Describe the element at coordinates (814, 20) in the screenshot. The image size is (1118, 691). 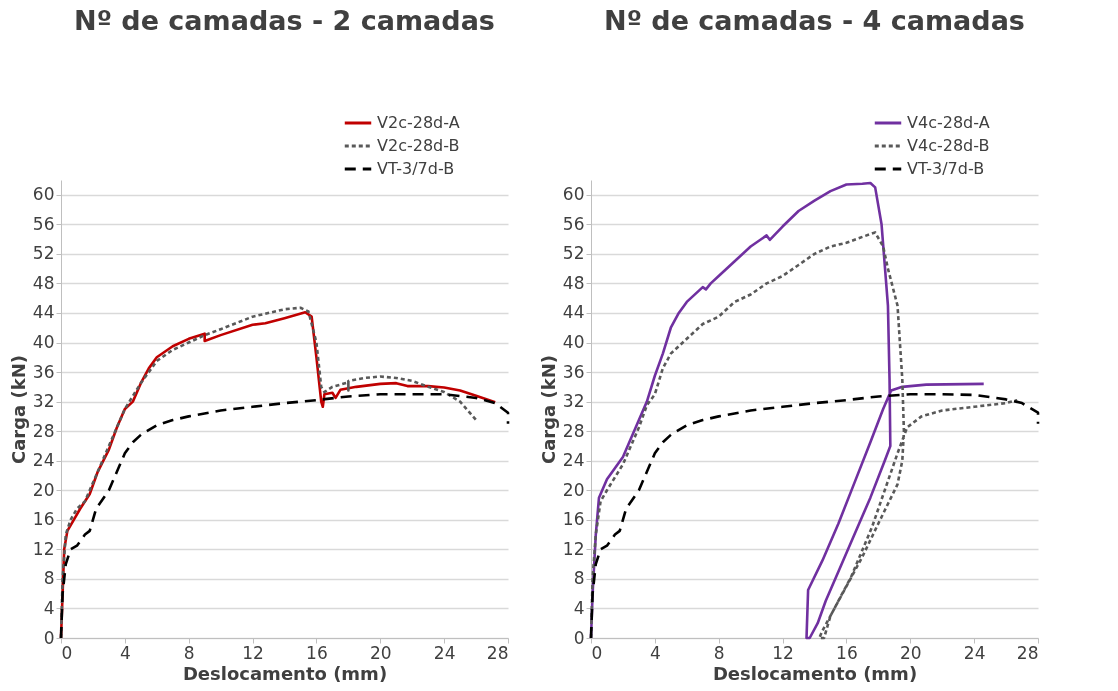
I see `chart-title: Nº de camadas - 4 camadas` at that location.